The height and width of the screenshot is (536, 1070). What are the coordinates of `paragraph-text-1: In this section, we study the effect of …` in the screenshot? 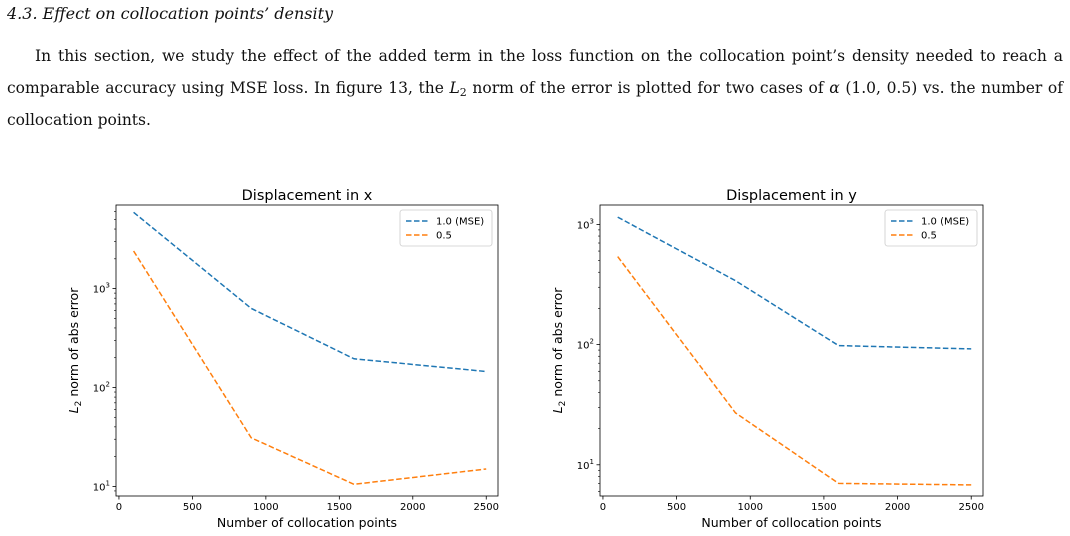 It's located at (535, 72).